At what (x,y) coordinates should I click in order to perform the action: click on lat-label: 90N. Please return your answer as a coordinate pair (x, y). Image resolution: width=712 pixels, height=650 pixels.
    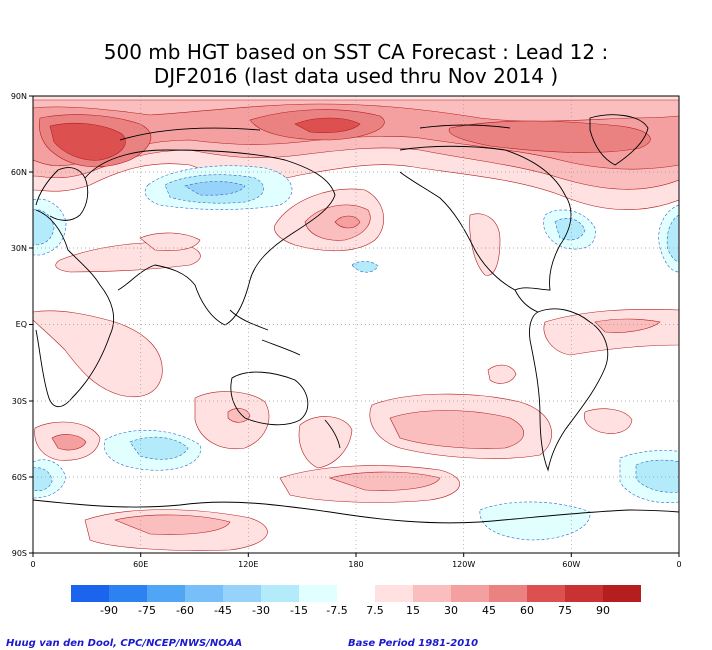
    Looking at the image, I should click on (19, 96).